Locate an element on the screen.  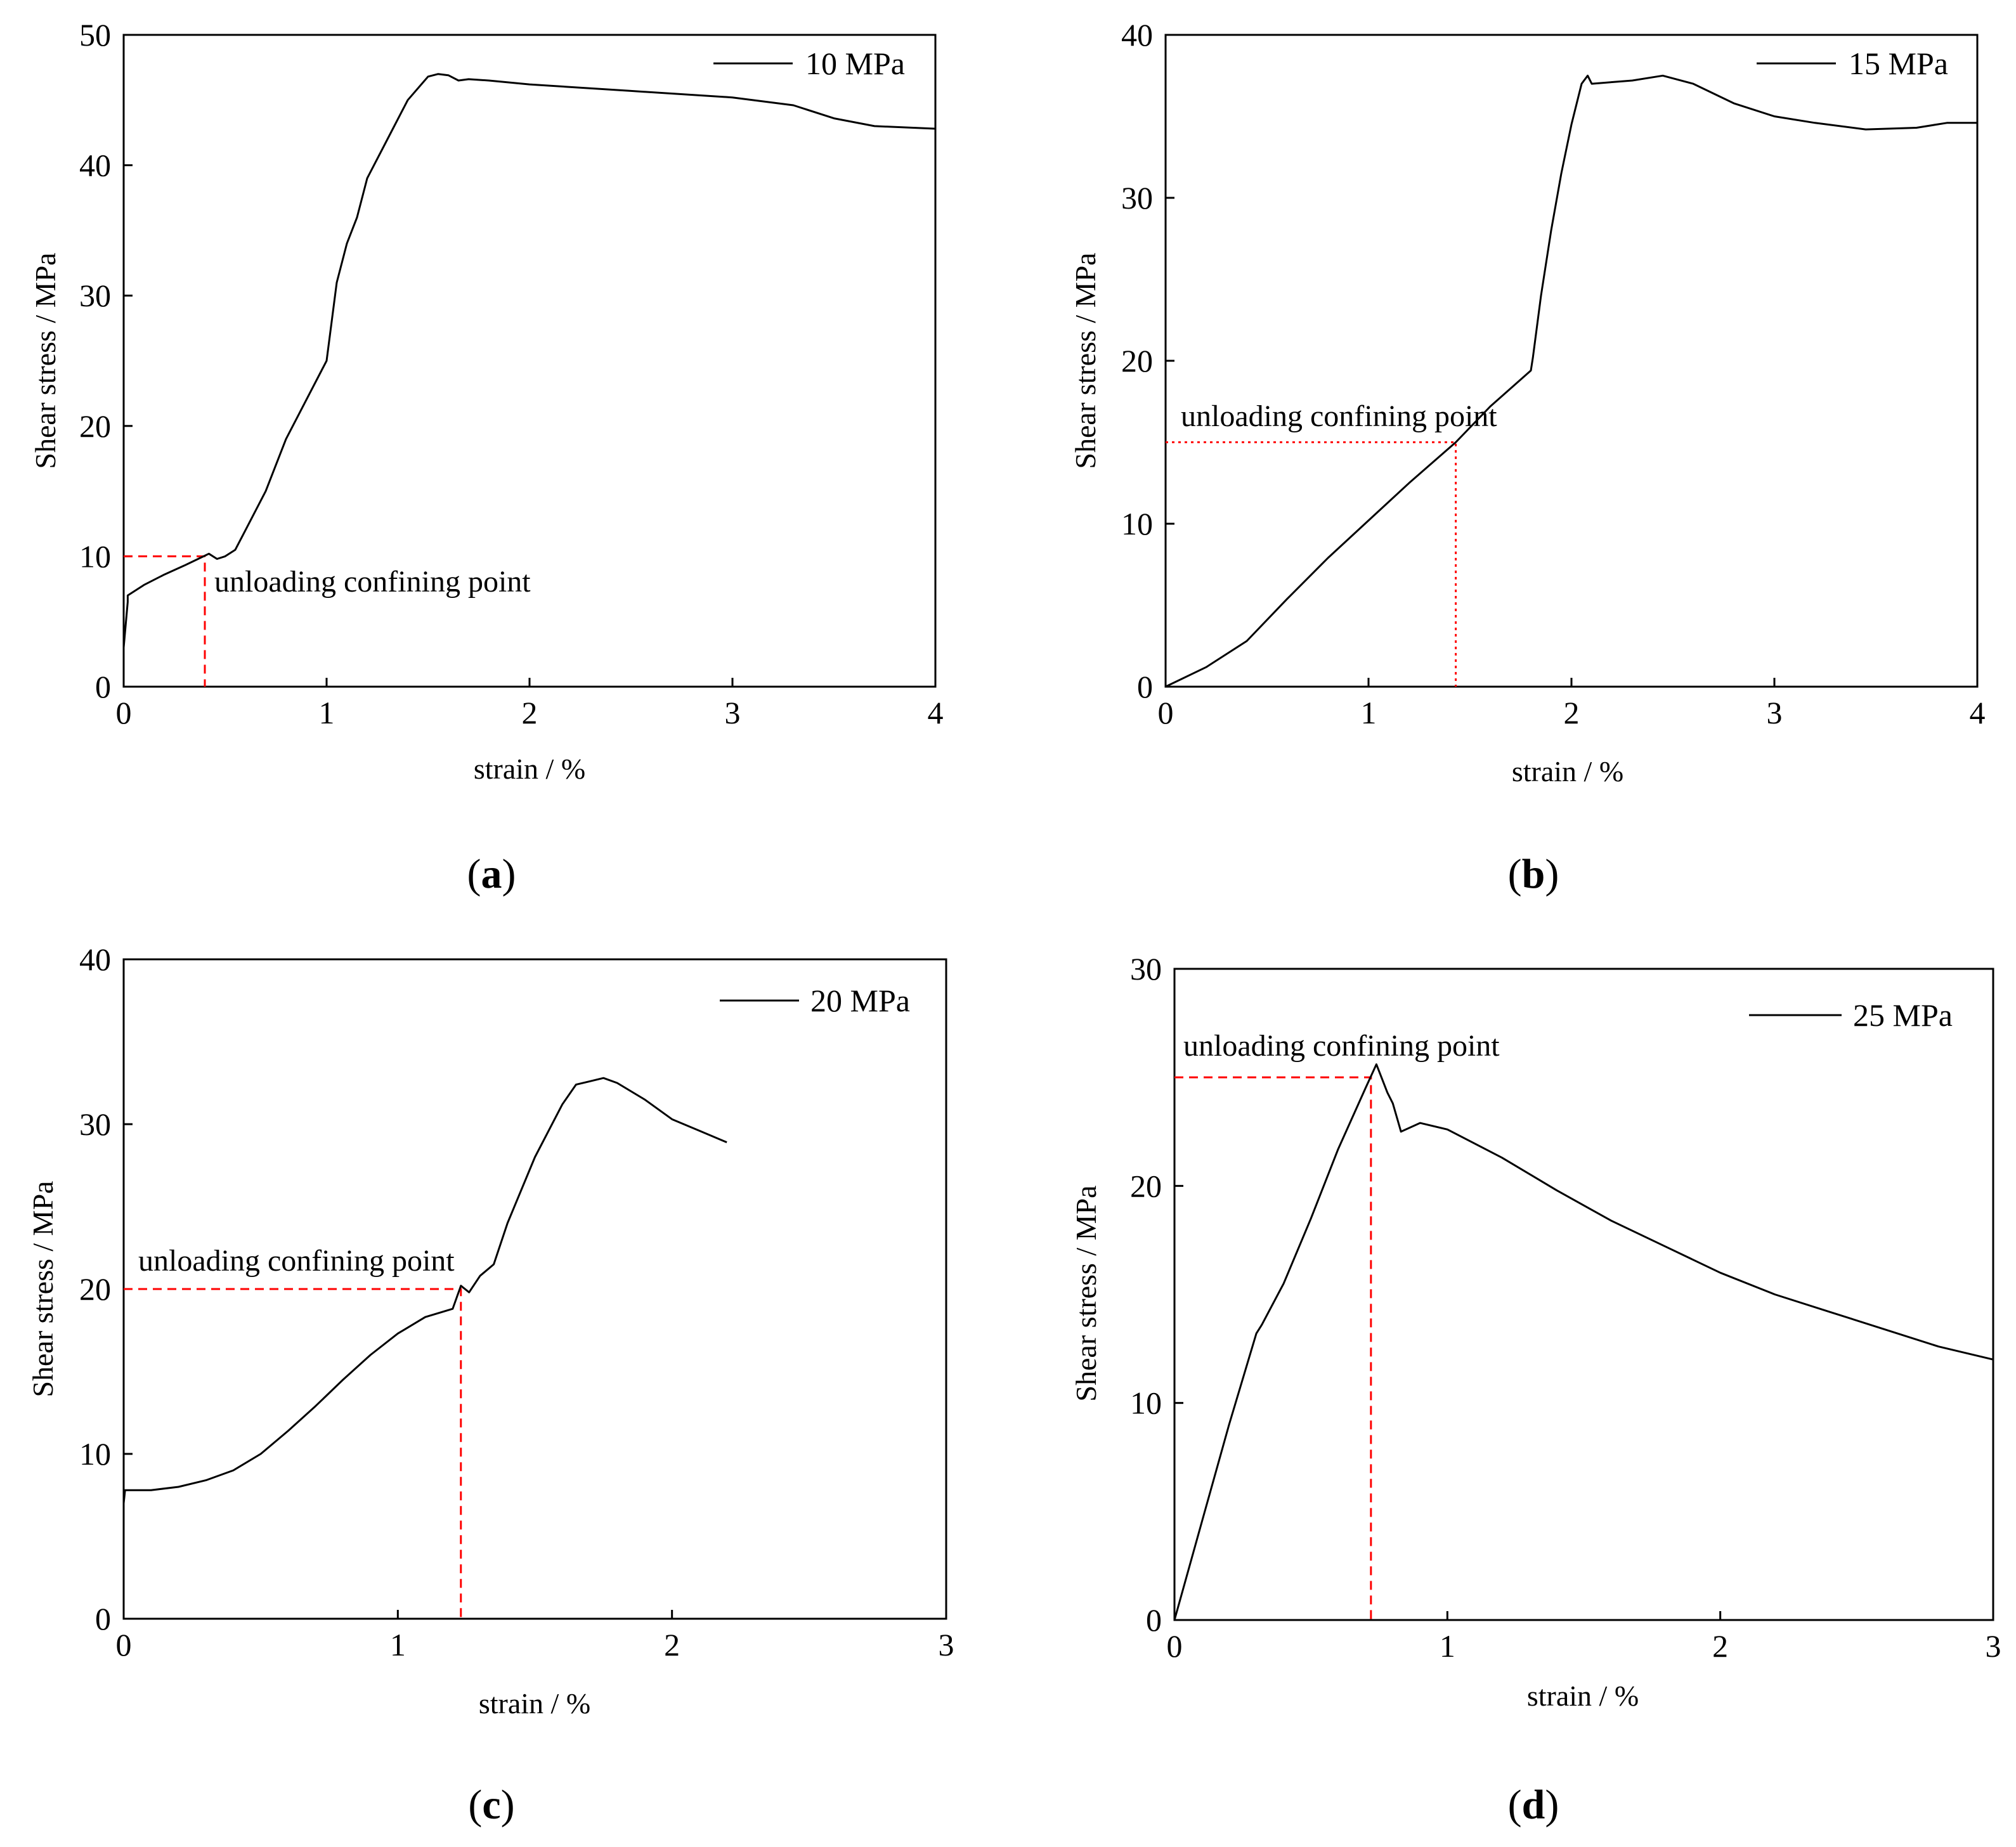
y-ticks: 0 10 20 30 is located at coordinates (1156, 1294).